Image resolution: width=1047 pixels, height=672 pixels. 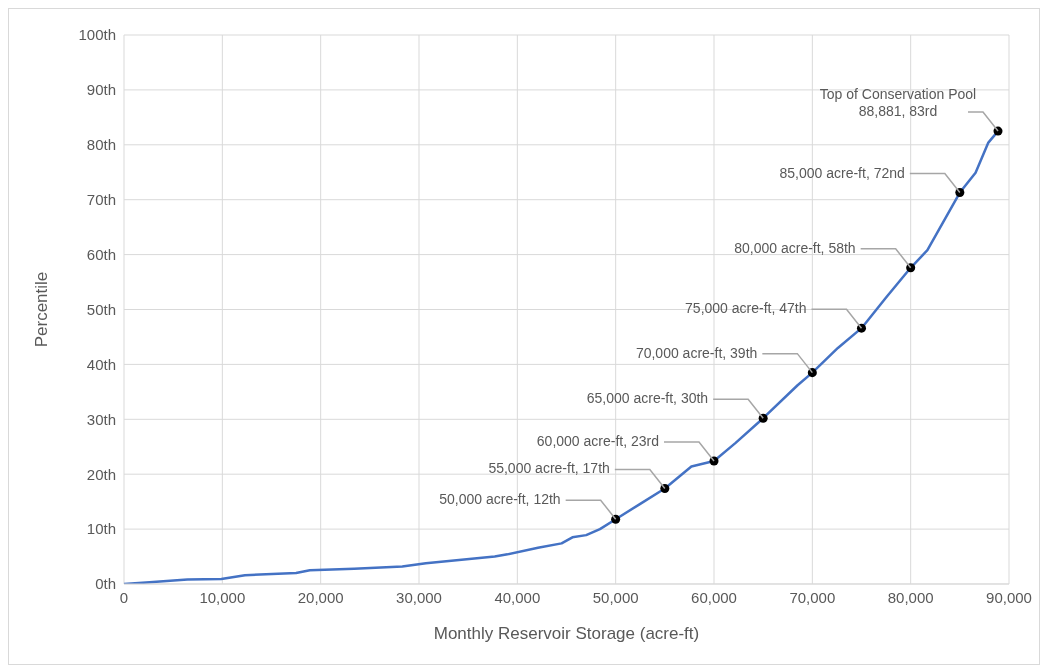 What do you see at coordinates (105, 584) in the screenshot?
I see `y-tick-label: 0th` at bounding box center [105, 584].